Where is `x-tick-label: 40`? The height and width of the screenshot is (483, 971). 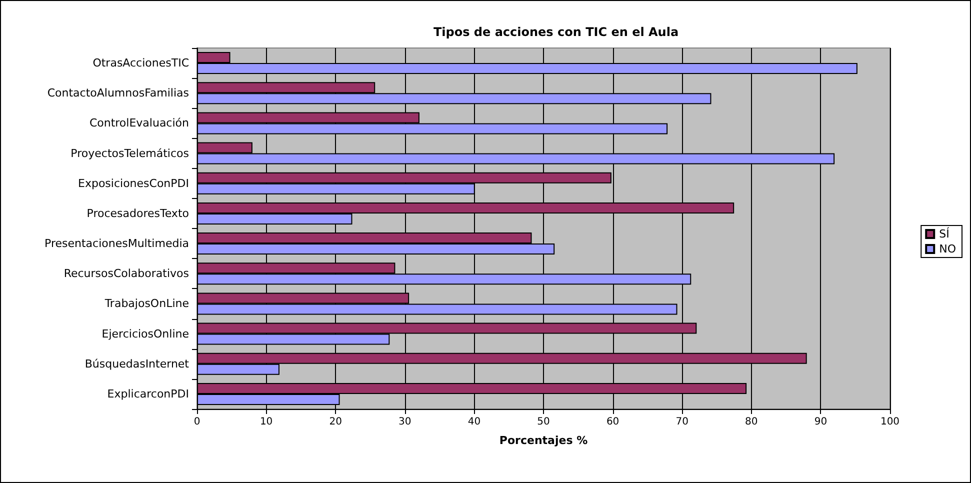 x-tick-label: 40 is located at coordinates (474, 422).